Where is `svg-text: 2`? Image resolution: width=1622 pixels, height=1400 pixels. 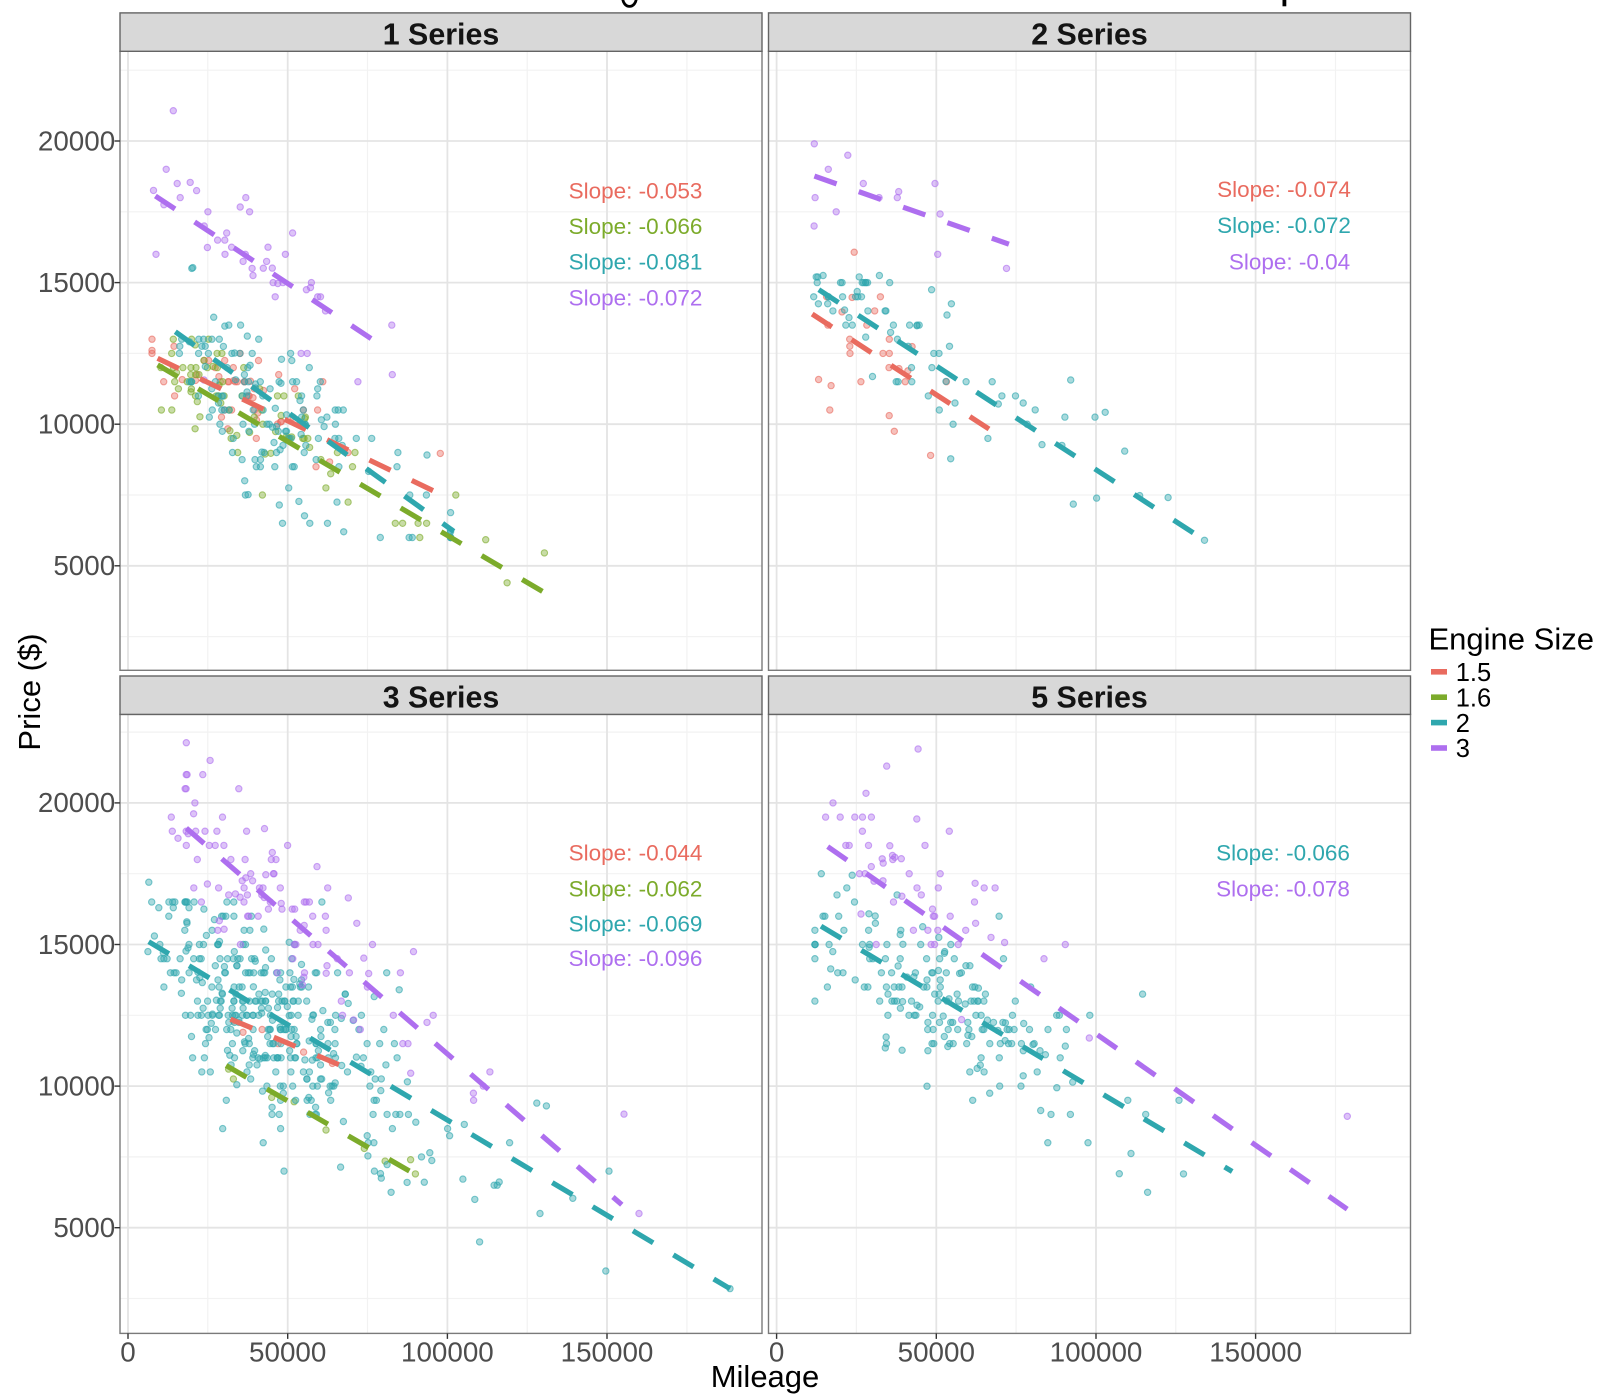 svg-text: 2 is located at coordinates (1463, 724).